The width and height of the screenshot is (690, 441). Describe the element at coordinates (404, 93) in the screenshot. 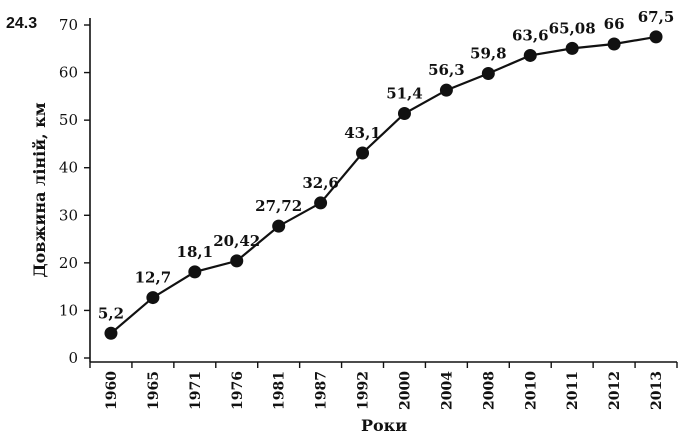

I see `data-label: 51,4` at that location.